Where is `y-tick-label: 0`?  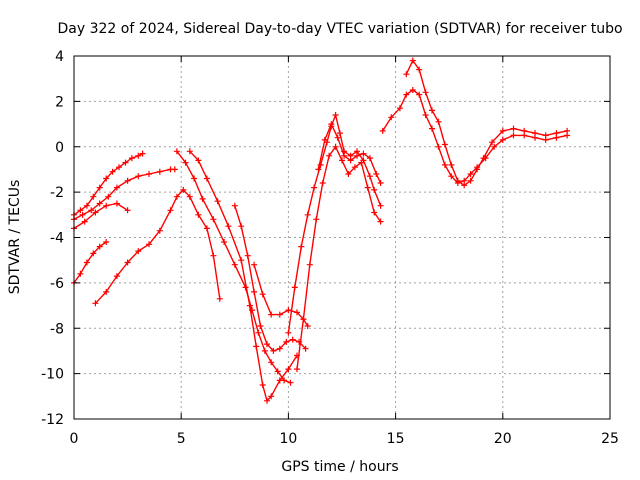
y-tick-label: 0 is located at coordinates (59, 148).